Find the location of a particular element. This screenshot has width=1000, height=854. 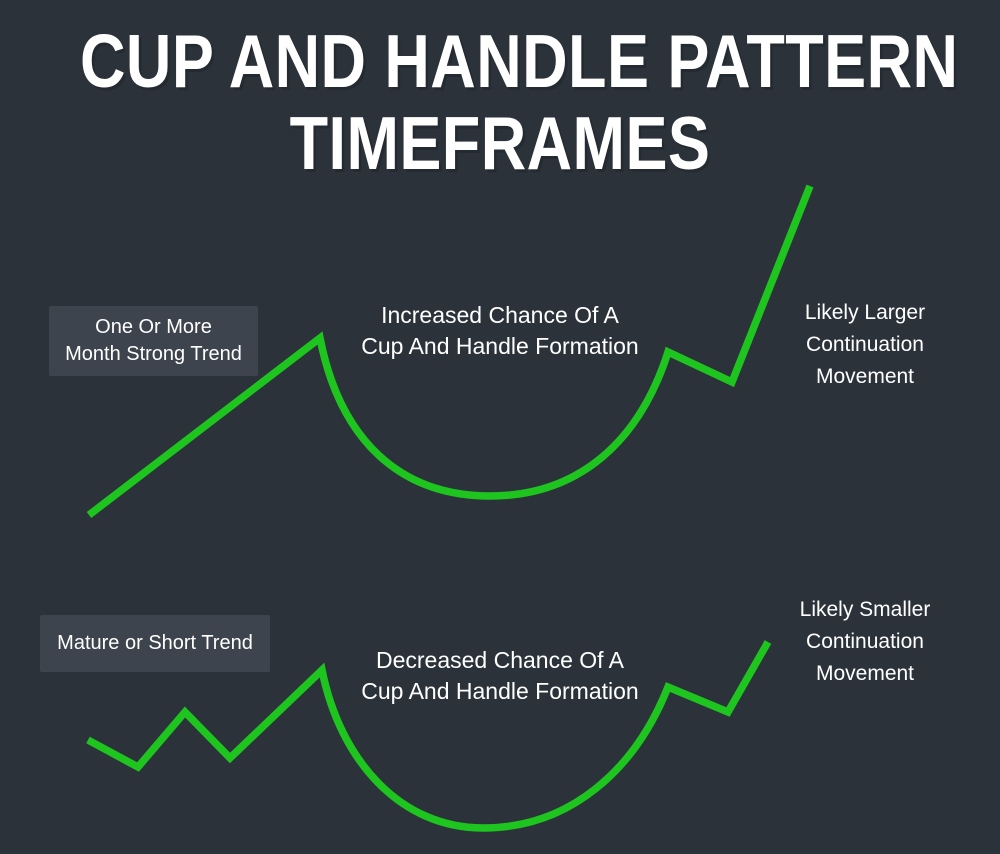

increased-chance-label-line-2: Cup And Handle Formation is located at coordinates (500, 346).